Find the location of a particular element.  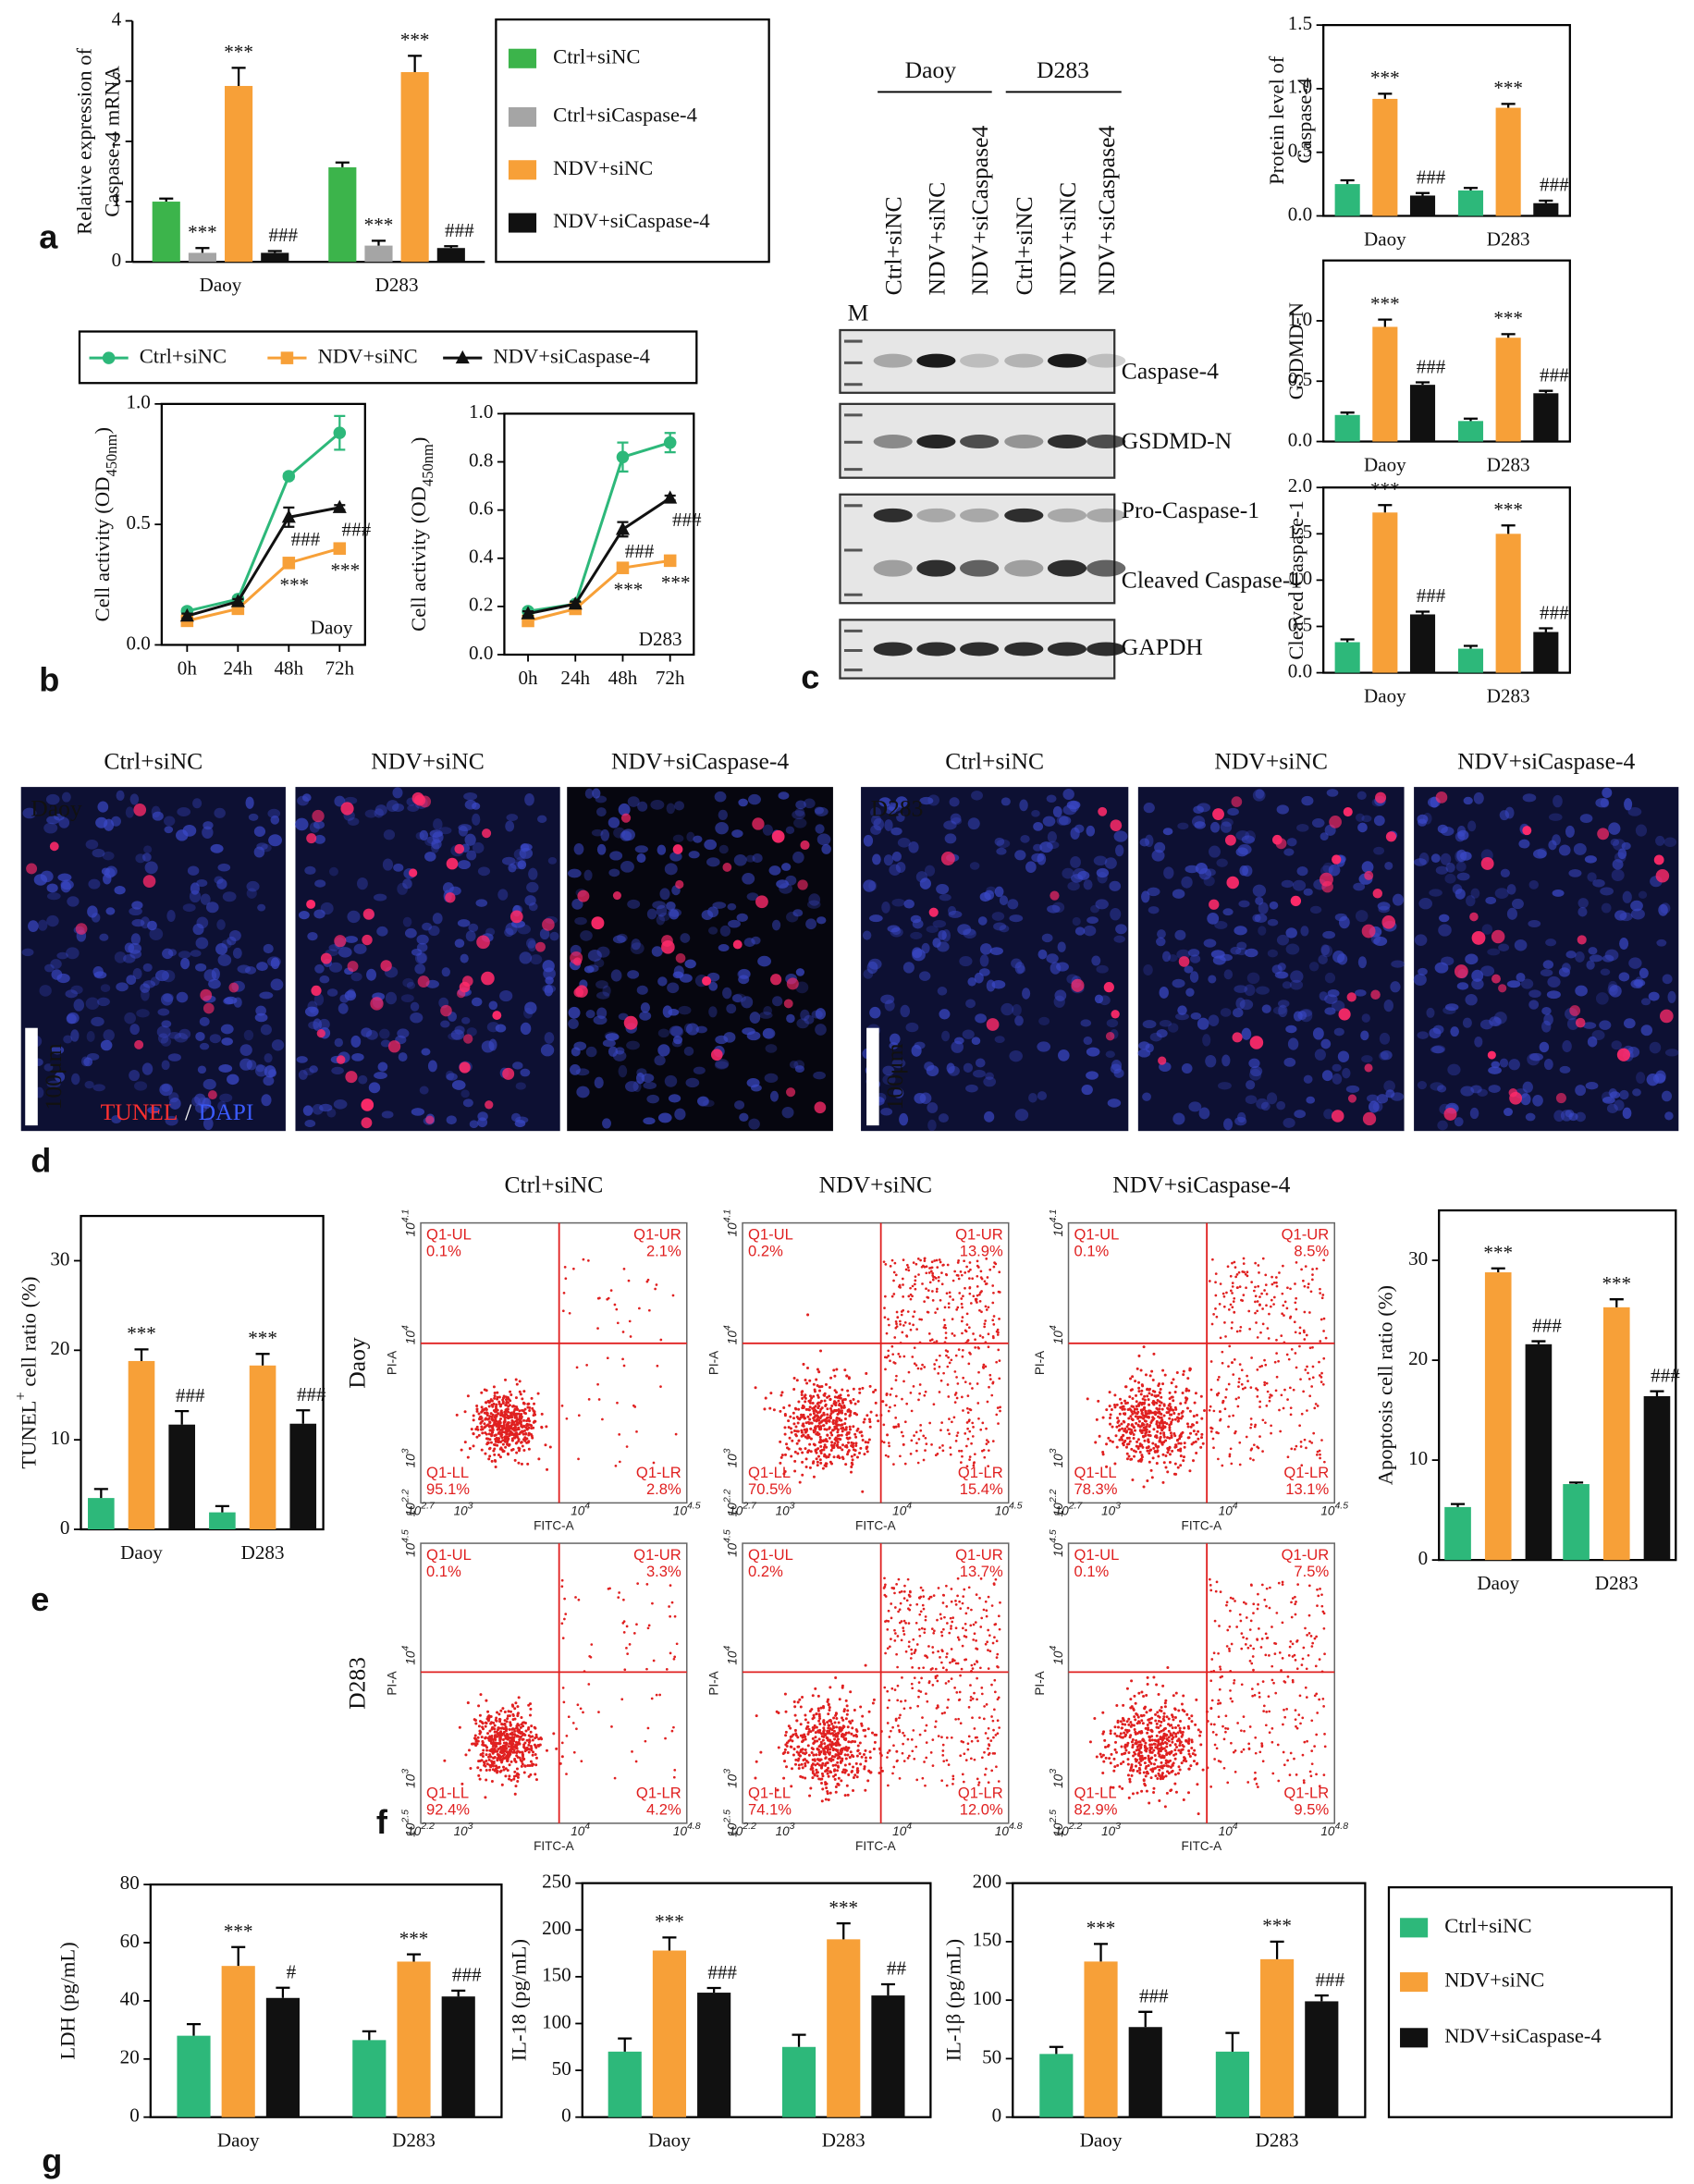

tunel-nucleus is located at coordinates (347, 809).